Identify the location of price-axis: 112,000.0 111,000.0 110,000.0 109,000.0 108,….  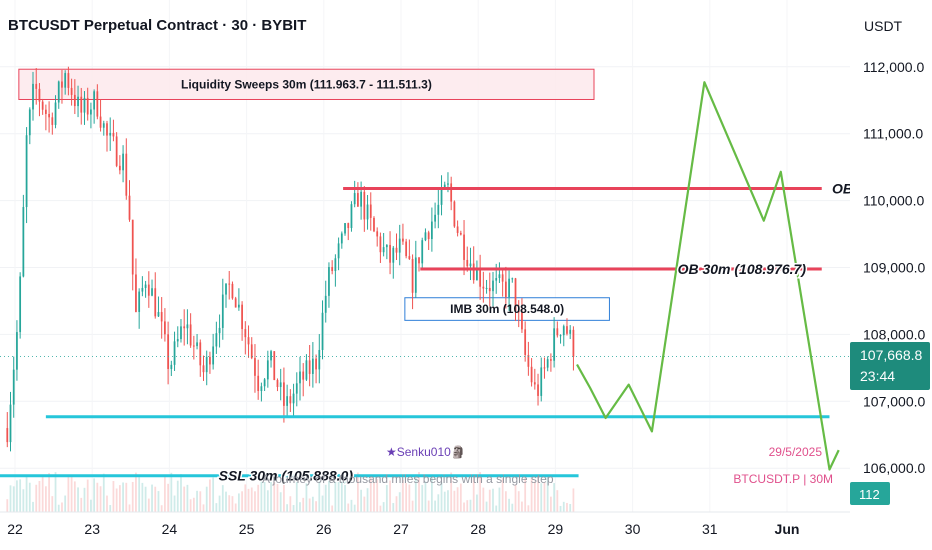
(894, 267).